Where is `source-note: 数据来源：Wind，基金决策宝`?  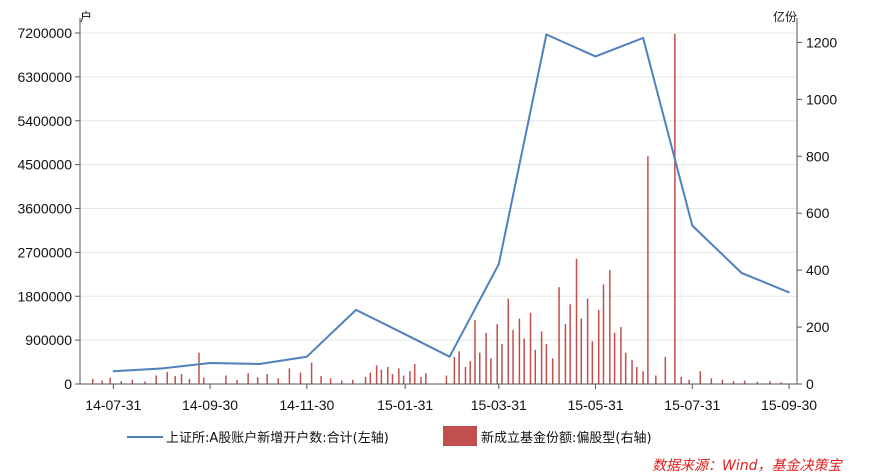 source-note: 数据来源：Wind，基金决策宝 is located at coordinates (747, 466).